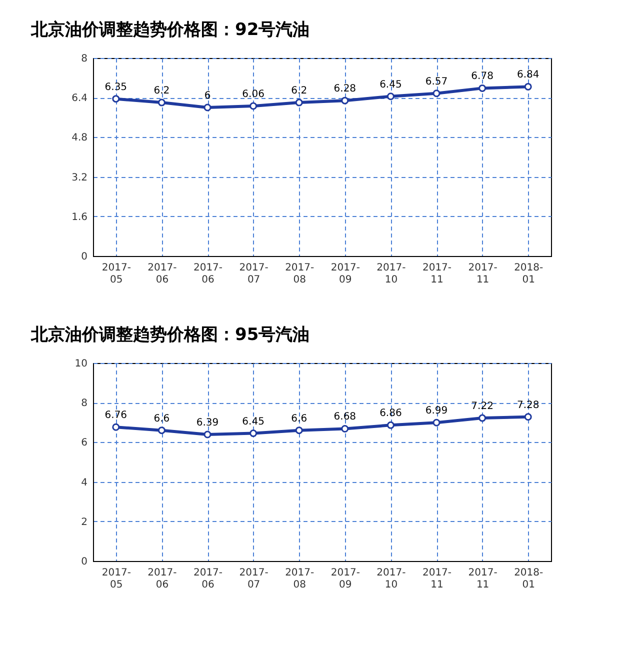  What do you see at coordinates (253, 94) in the screenshot?
I see `data-label: 6.06` at bounding box center [253, 94].